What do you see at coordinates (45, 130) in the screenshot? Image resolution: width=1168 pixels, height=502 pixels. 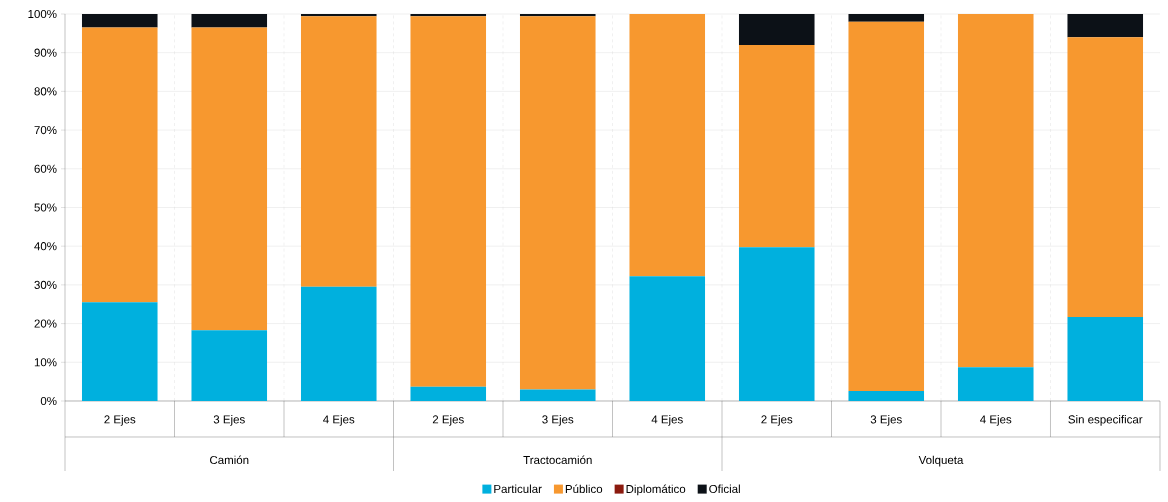 I see `y-tick-label: 70%` at bounding box center [45, 130].